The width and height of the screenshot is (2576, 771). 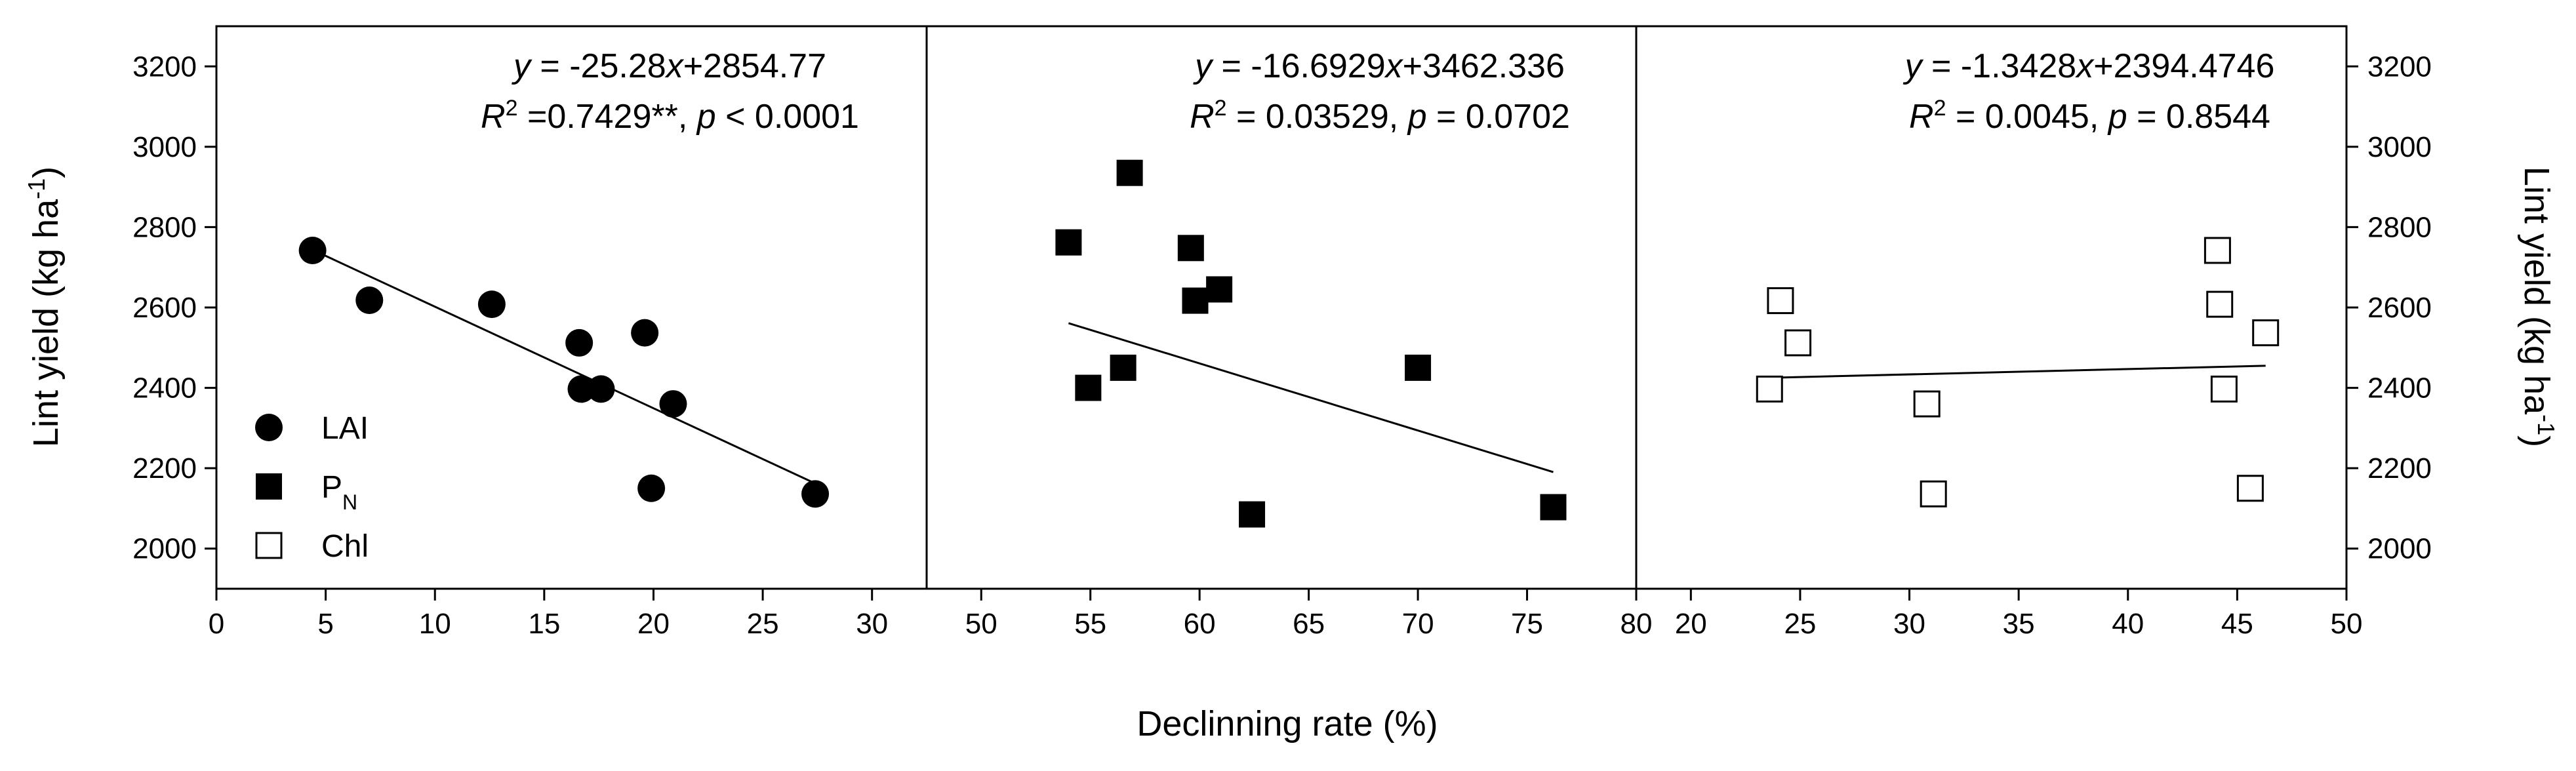 I want to click on y-tick-label-right: 3200, so click(x=2399, y=66).